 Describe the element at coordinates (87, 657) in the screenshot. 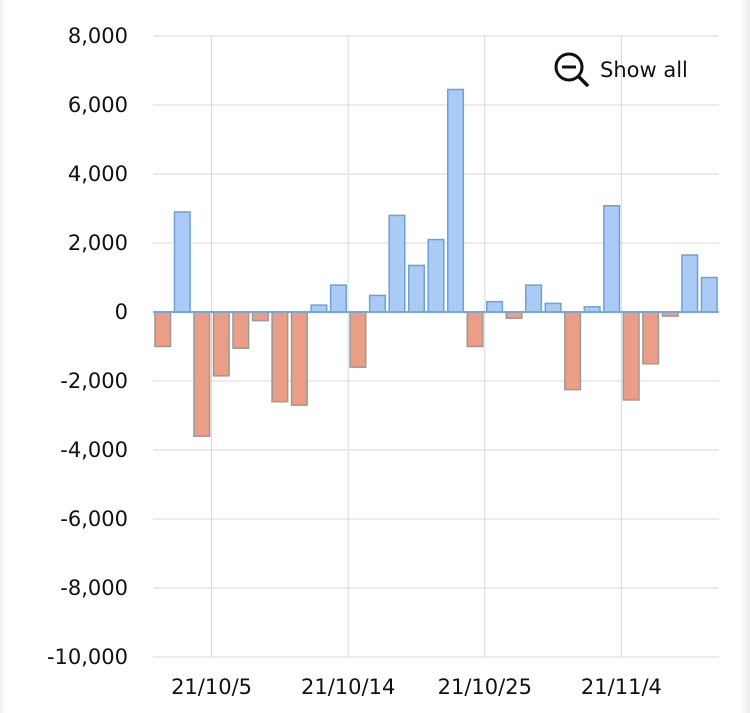

I see `y-tick-label: -10,000` at that location.